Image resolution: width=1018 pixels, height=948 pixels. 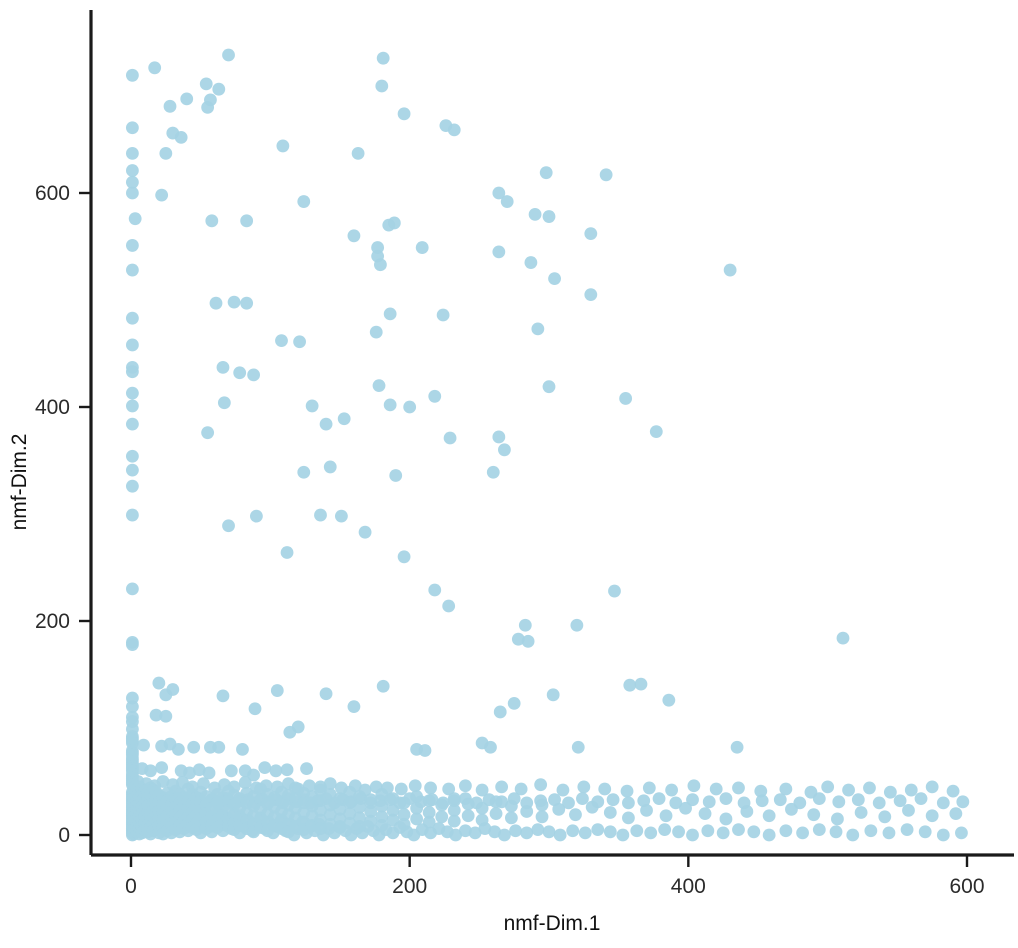 I want to click on y-tick-label: 400, so click(x=52, y=407).